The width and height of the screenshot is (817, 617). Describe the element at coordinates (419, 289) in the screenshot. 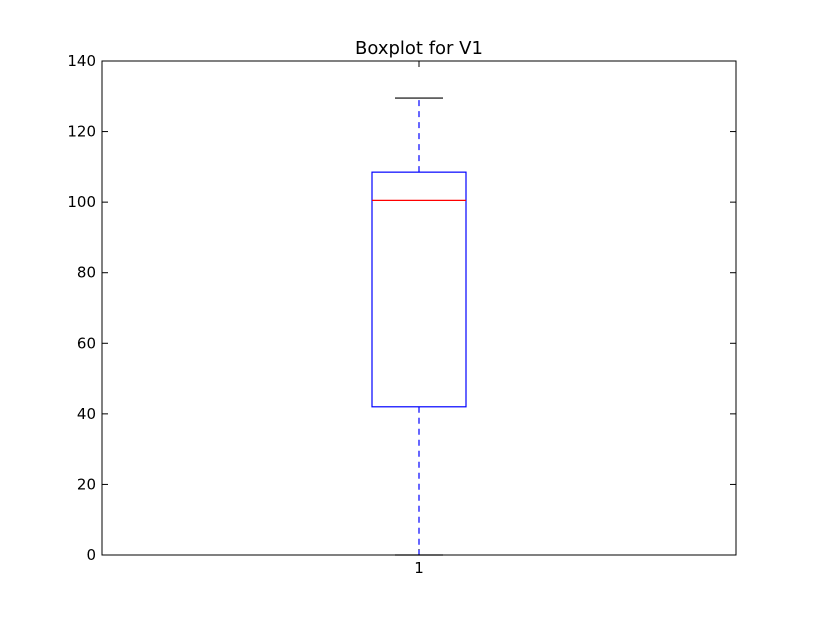

I see `iqr-box` at that location.